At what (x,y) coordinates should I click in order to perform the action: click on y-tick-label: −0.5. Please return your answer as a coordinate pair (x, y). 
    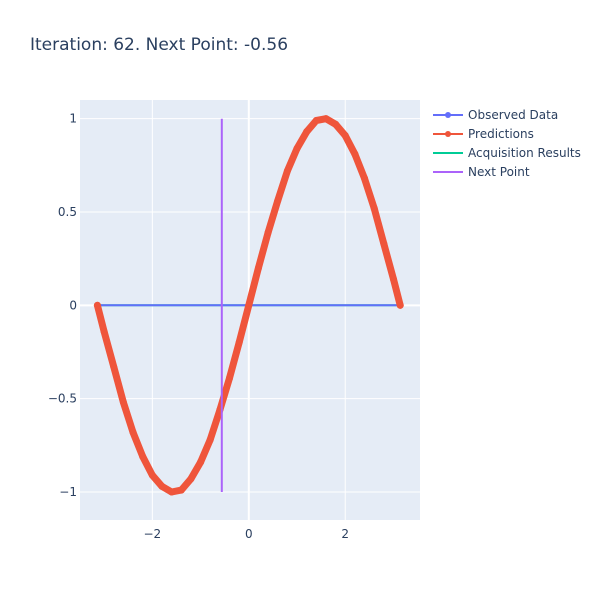
    Looking at the image, I should click on (62, 399).